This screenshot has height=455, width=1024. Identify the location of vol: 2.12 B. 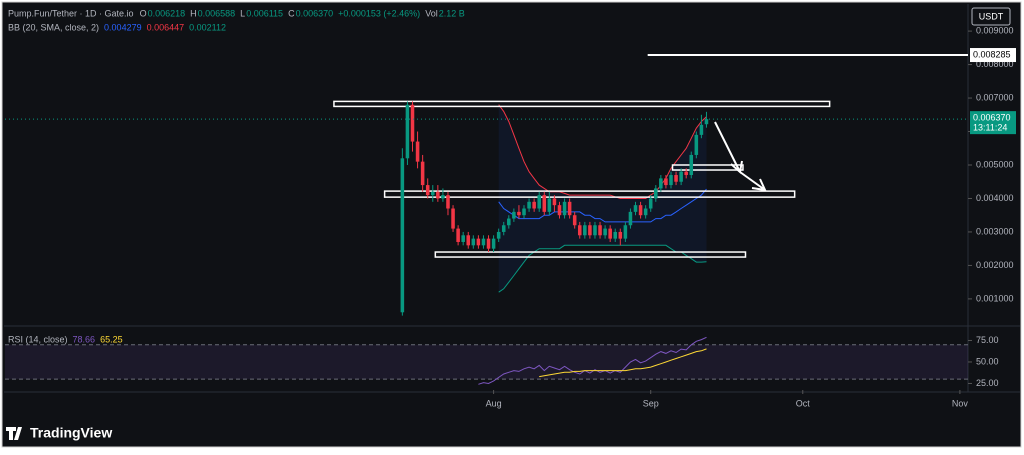
(452, 13).